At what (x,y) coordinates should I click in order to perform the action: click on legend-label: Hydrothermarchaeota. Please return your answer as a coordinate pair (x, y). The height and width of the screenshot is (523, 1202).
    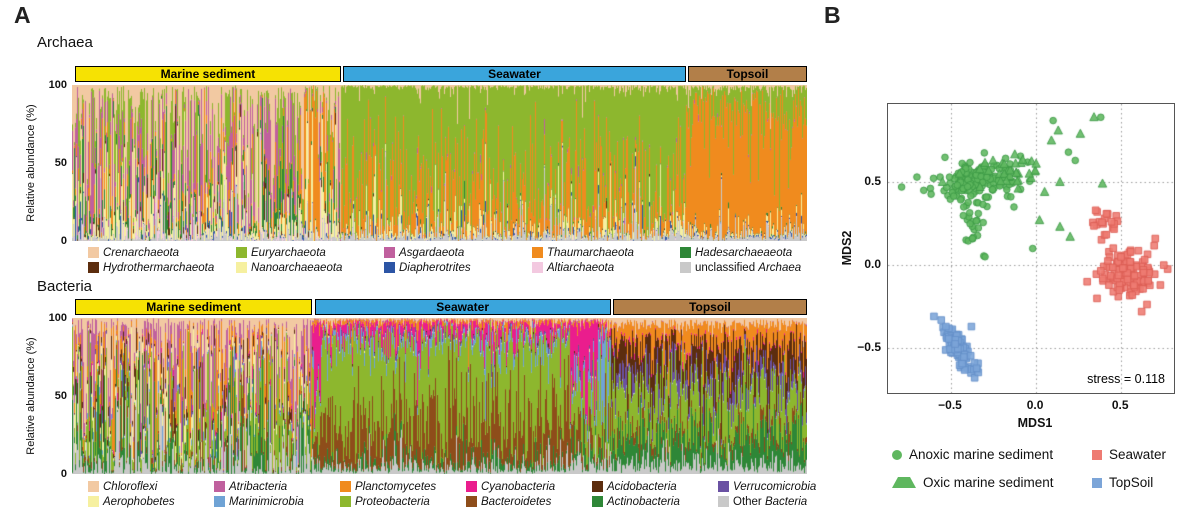
    Looking at the image, I should click on (159, 267).